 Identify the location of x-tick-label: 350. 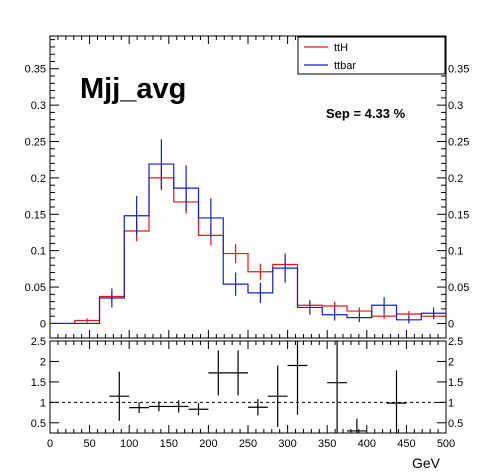
(327, 444).